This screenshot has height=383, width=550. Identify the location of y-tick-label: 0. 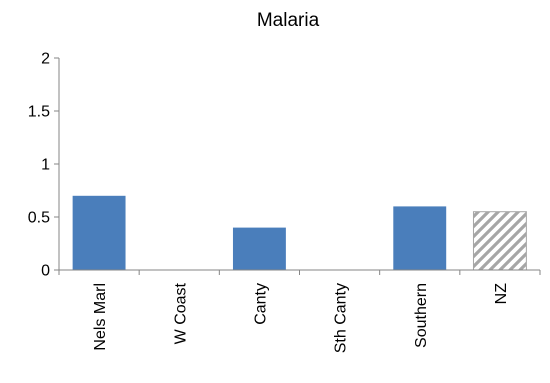
(45, 271).